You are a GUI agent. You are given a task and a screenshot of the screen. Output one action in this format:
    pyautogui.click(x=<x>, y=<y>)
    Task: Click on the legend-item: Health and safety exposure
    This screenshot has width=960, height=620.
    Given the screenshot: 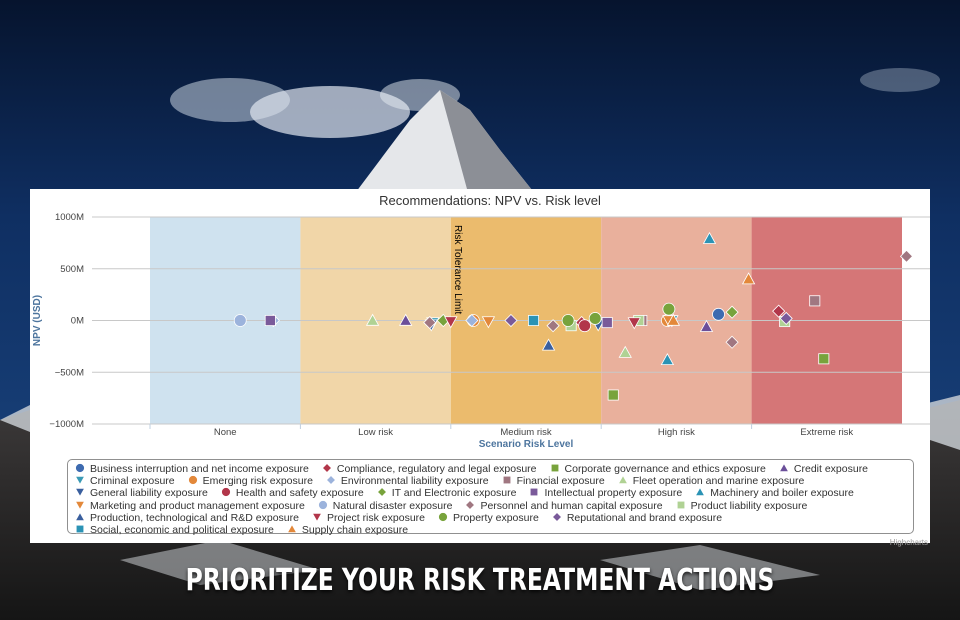 What is the action you would take?
    pyautogui.click(x=292, y=493)
    